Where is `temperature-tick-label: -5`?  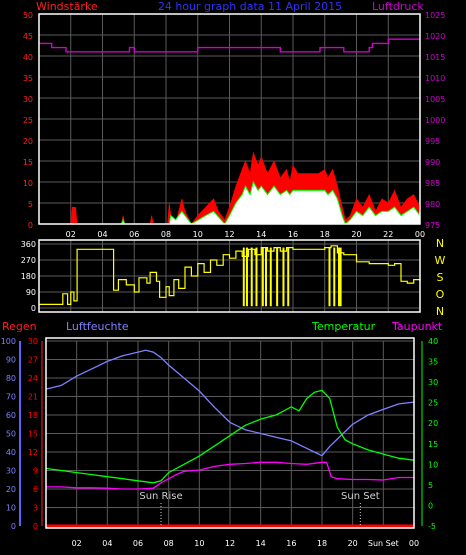
temperature-tick-label: -5 is located at coordinates (432, 526).